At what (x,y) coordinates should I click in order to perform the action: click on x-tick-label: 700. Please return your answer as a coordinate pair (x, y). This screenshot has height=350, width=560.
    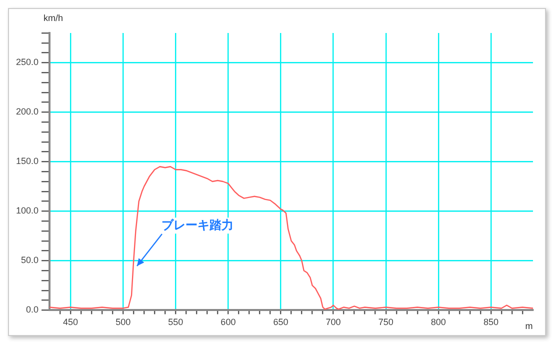
    Looking at the image, I should click on (333, 322).